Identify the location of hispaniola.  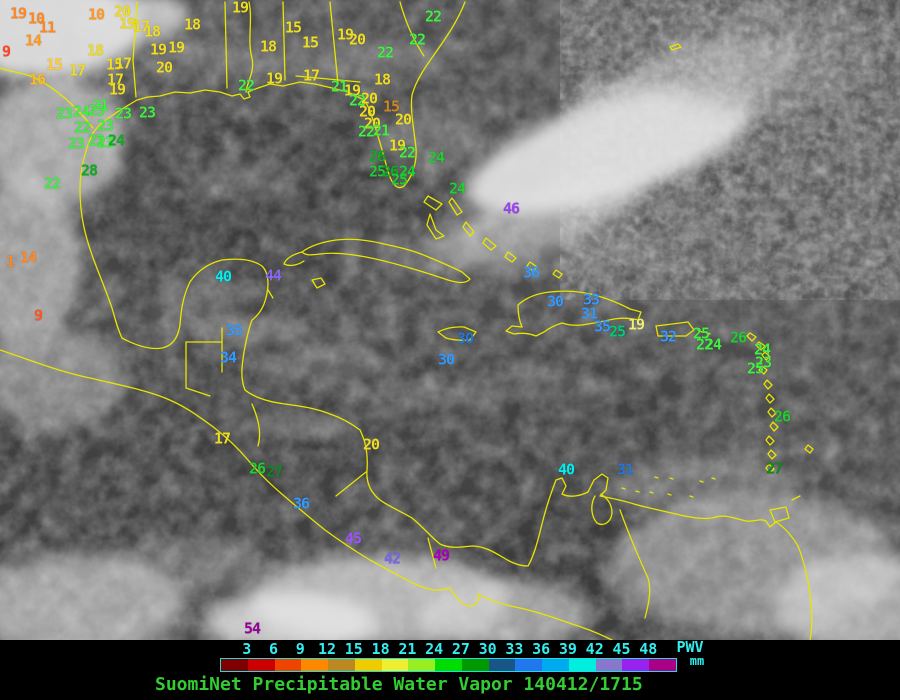
(573, 313).